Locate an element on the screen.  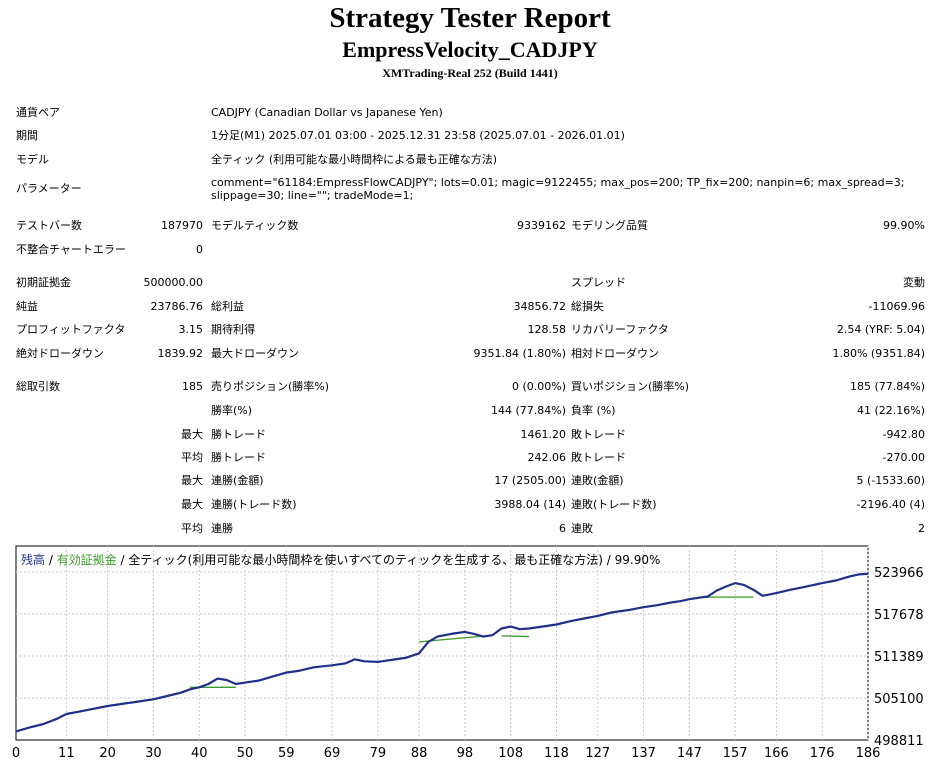
abs-dd-label: 絶対ドローダウン is located at coordinates (60, 353).